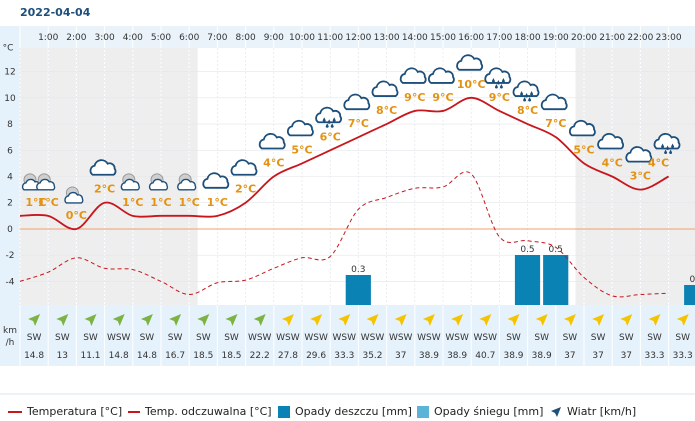 The height and width of the screenshot is (421, 695). Describe the element at coordinates (75, 411) in the screenshot. I see `legend-temperature-label: Temperatura [°C]` at that location.